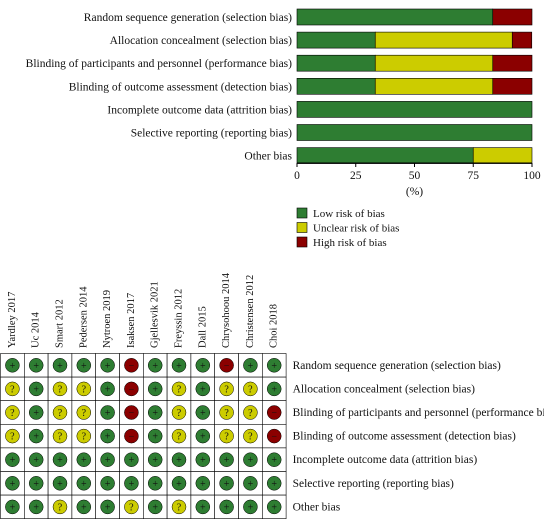 The image size is (544, 524). I want to click on grid-domain-label: Selective reporting (reporting bias), so click(373, 484).